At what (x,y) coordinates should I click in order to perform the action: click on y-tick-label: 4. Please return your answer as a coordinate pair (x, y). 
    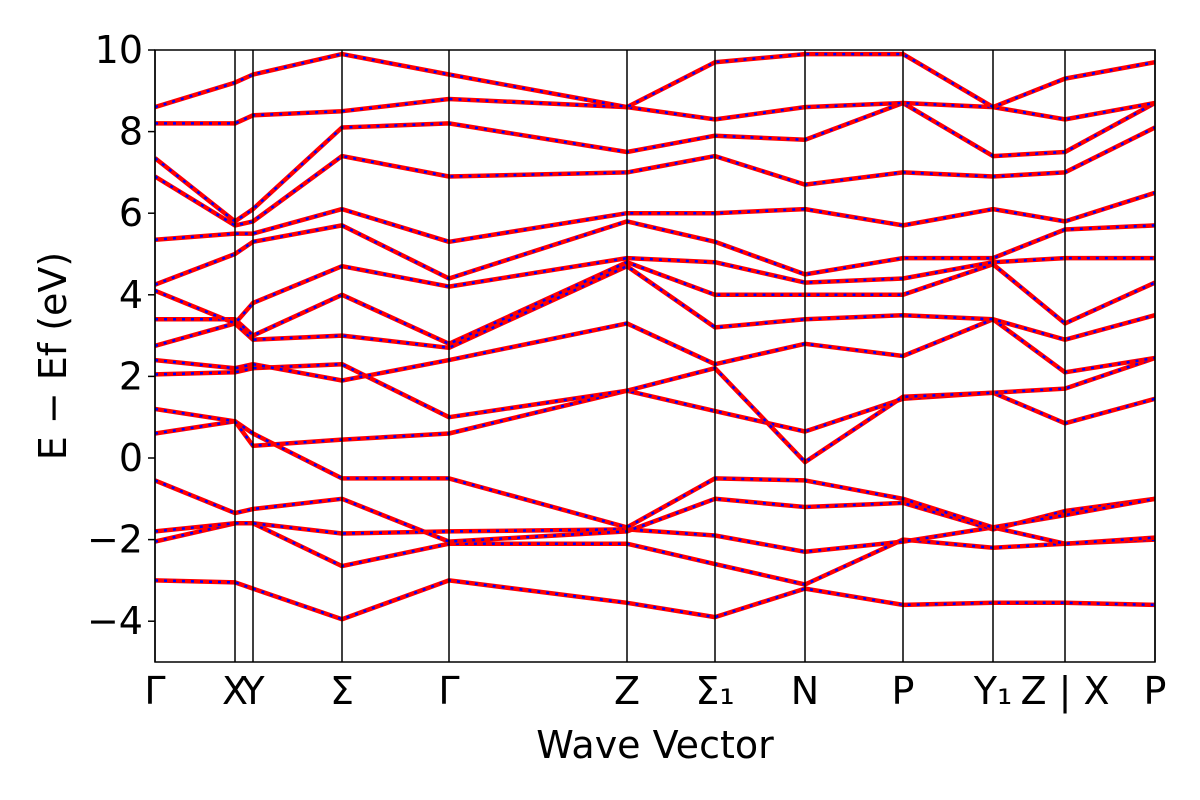
    Looking at the image, I should click on (131, 295).